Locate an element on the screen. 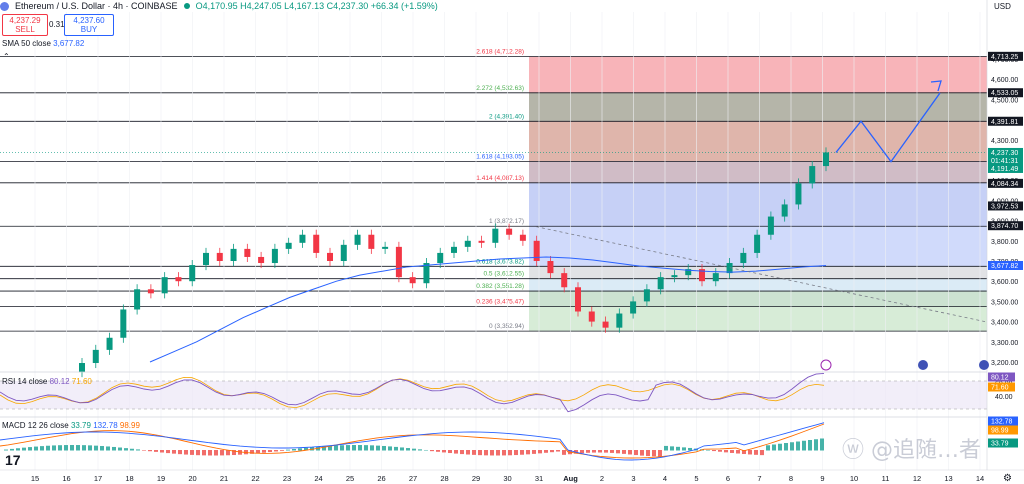 Image resolution: width=1024 pixels, height=484 pixels. time-tick: Aug is located at coordinates (570, 478).